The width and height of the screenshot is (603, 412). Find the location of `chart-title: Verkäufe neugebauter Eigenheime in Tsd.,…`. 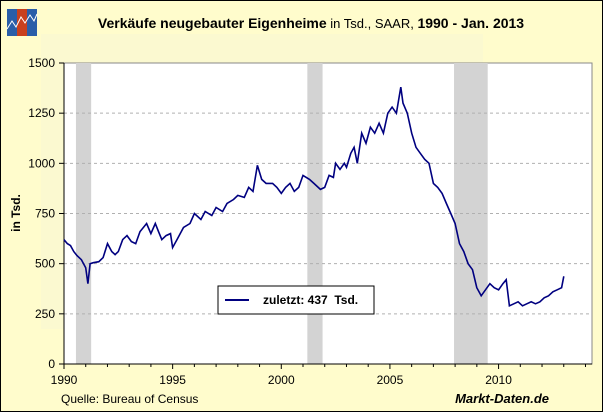

chart-title: Verkäufe neugebauter Eigenheime in Tsd.,… is located at coordinates (311, 23).